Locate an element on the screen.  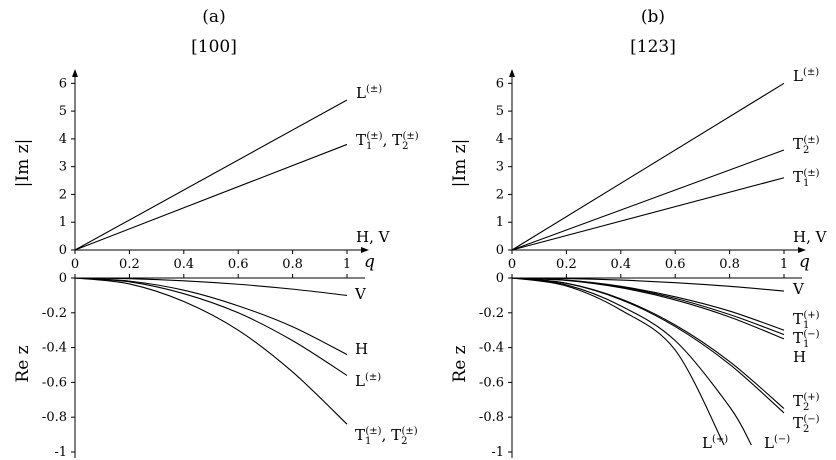
top-series-label: T1(±), T2(±) is located at coordinates (387, 141).